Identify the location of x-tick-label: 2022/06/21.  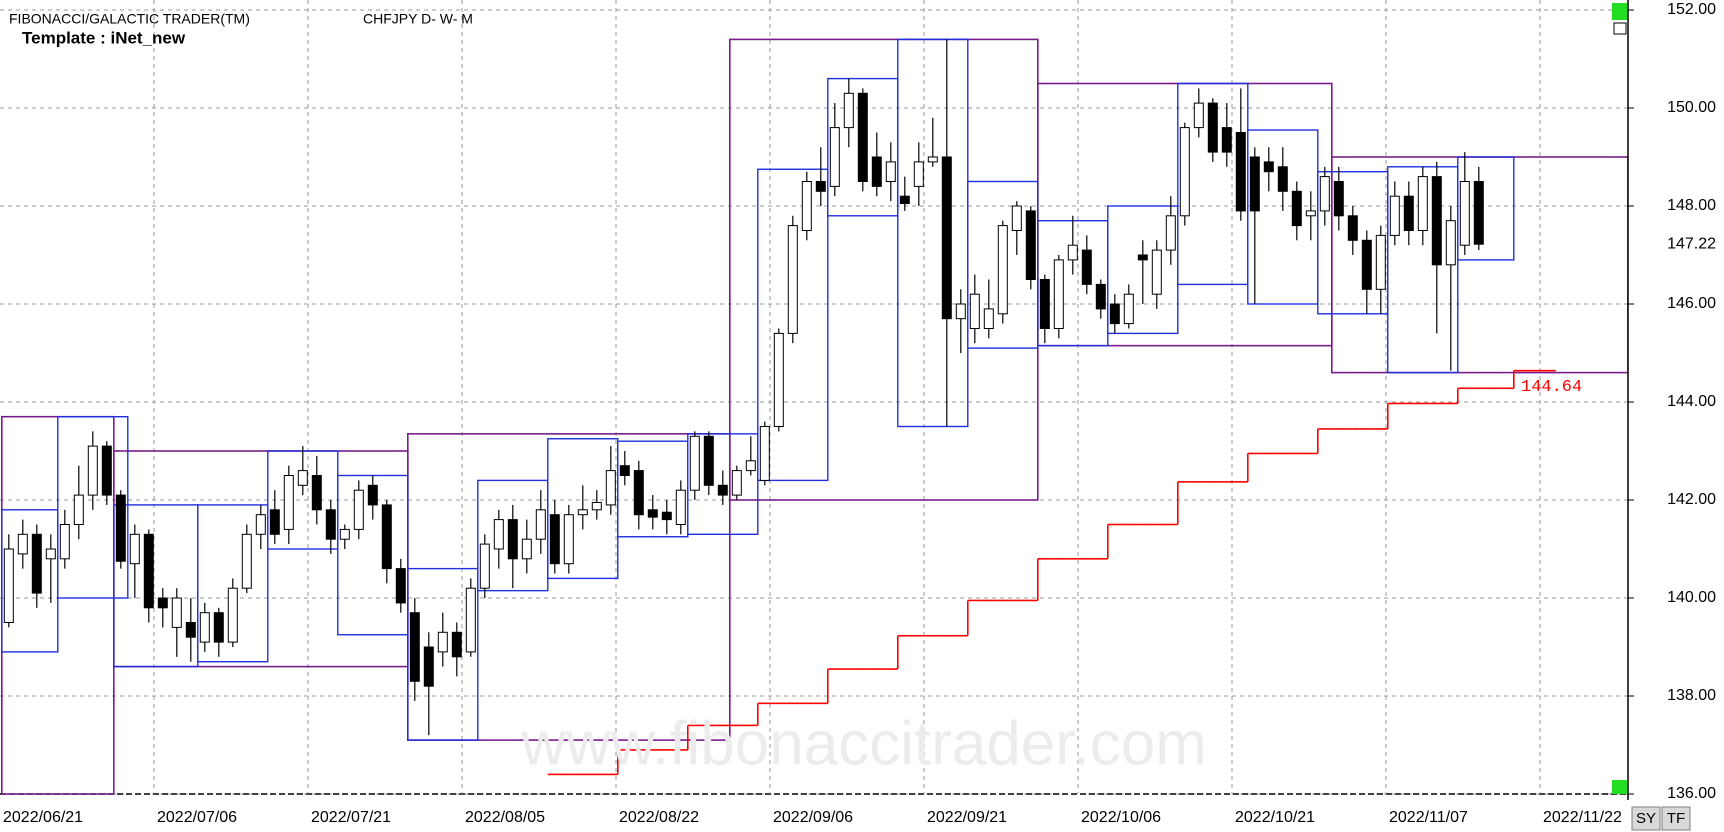
(43, 817).